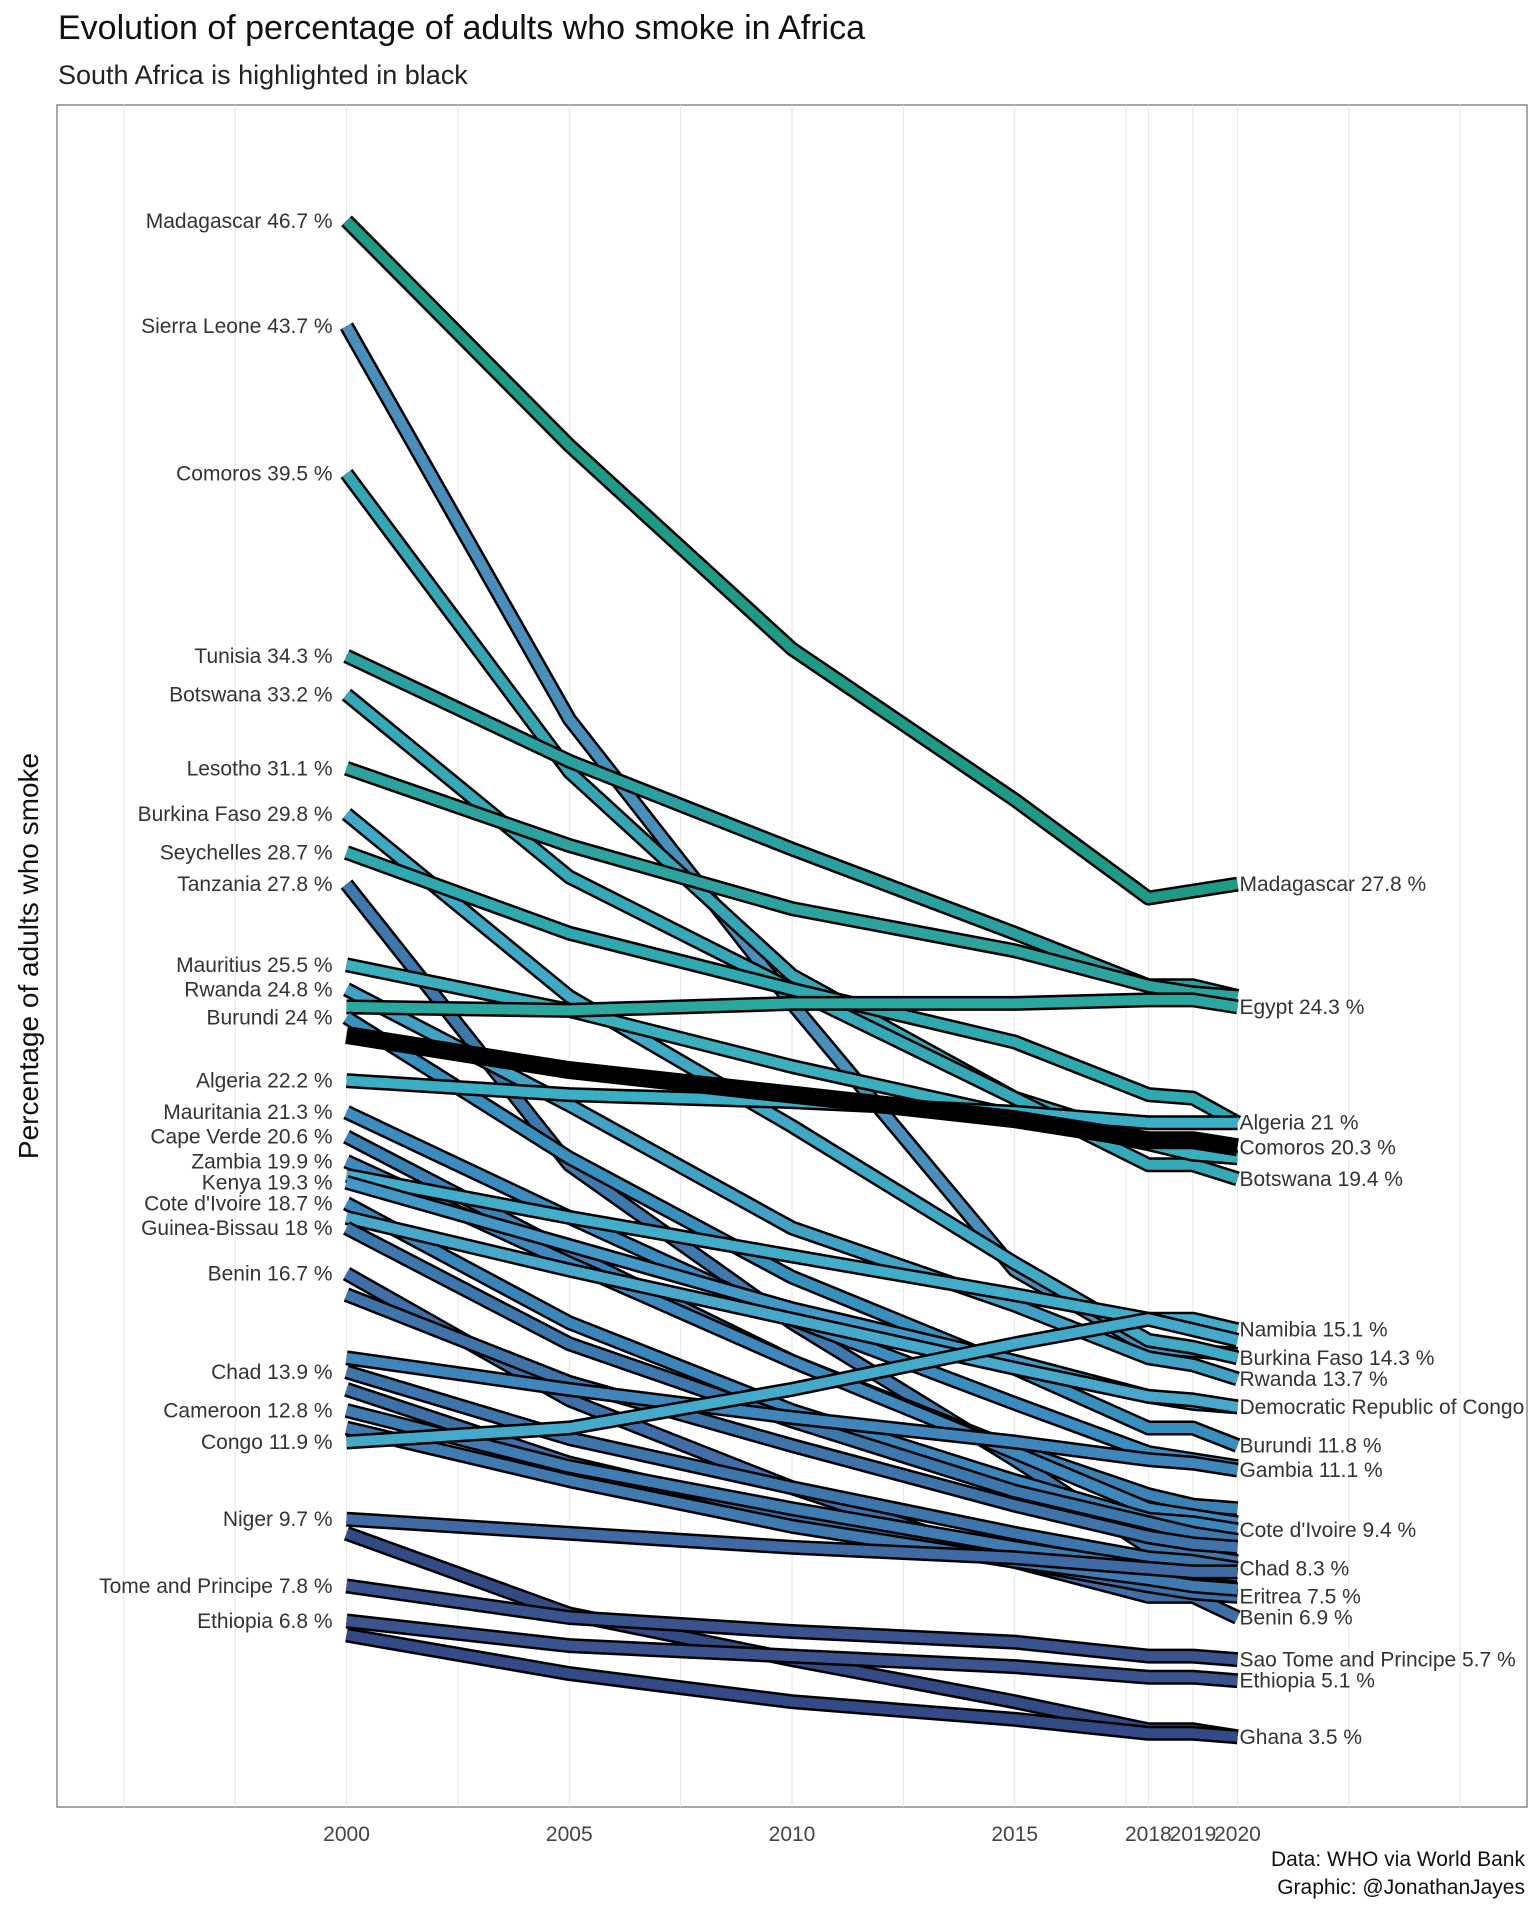 The image size is (1536, 1920). I want to click on series-egypt, so click(792, 1005).